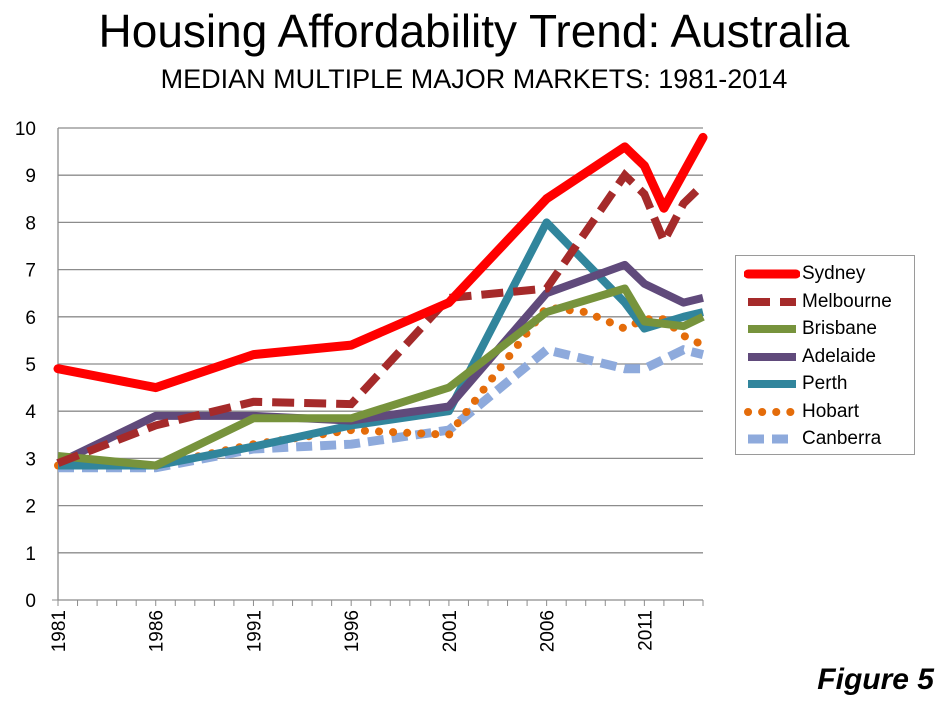 This screenshot has width=948, height=711. I want to click on y-tick-label: 0, so click(30, 601).